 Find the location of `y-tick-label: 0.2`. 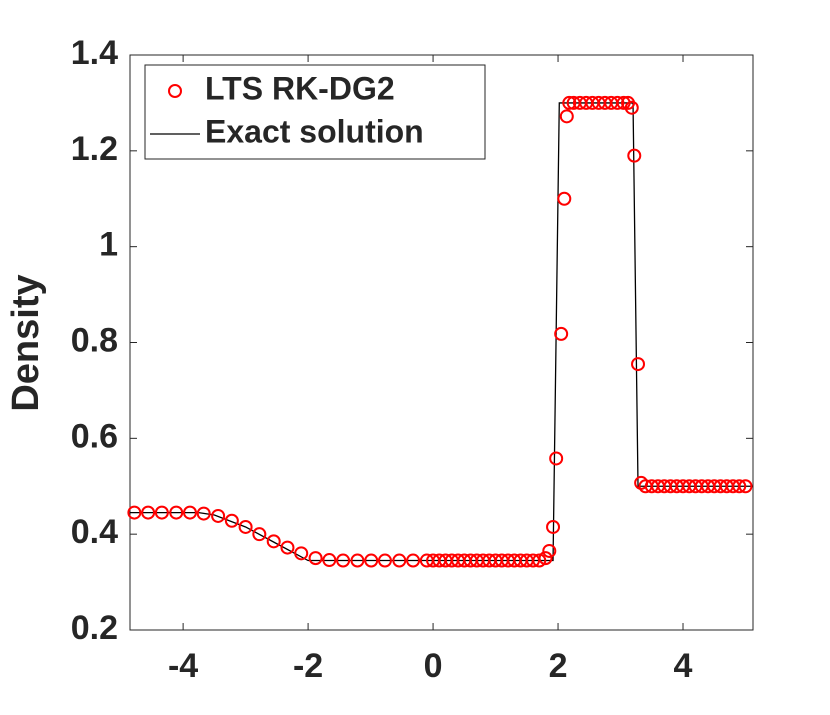

y-tick-label: 0.2 is located at coordinates (94, 628).